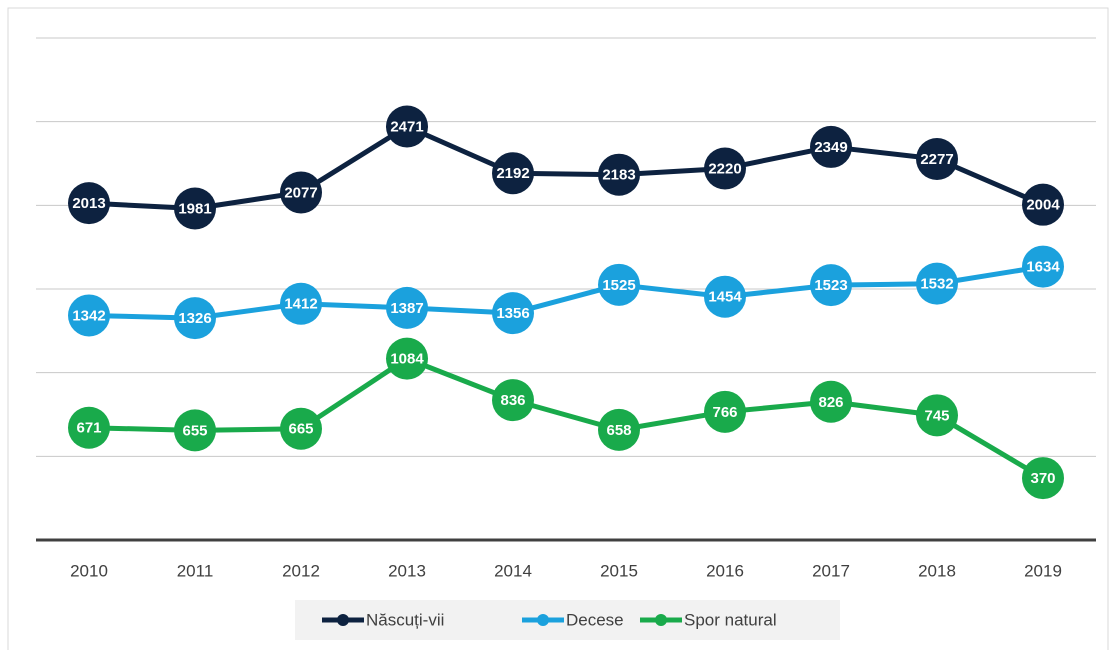  I want to click on data-label: 2349, so click(830, 147).